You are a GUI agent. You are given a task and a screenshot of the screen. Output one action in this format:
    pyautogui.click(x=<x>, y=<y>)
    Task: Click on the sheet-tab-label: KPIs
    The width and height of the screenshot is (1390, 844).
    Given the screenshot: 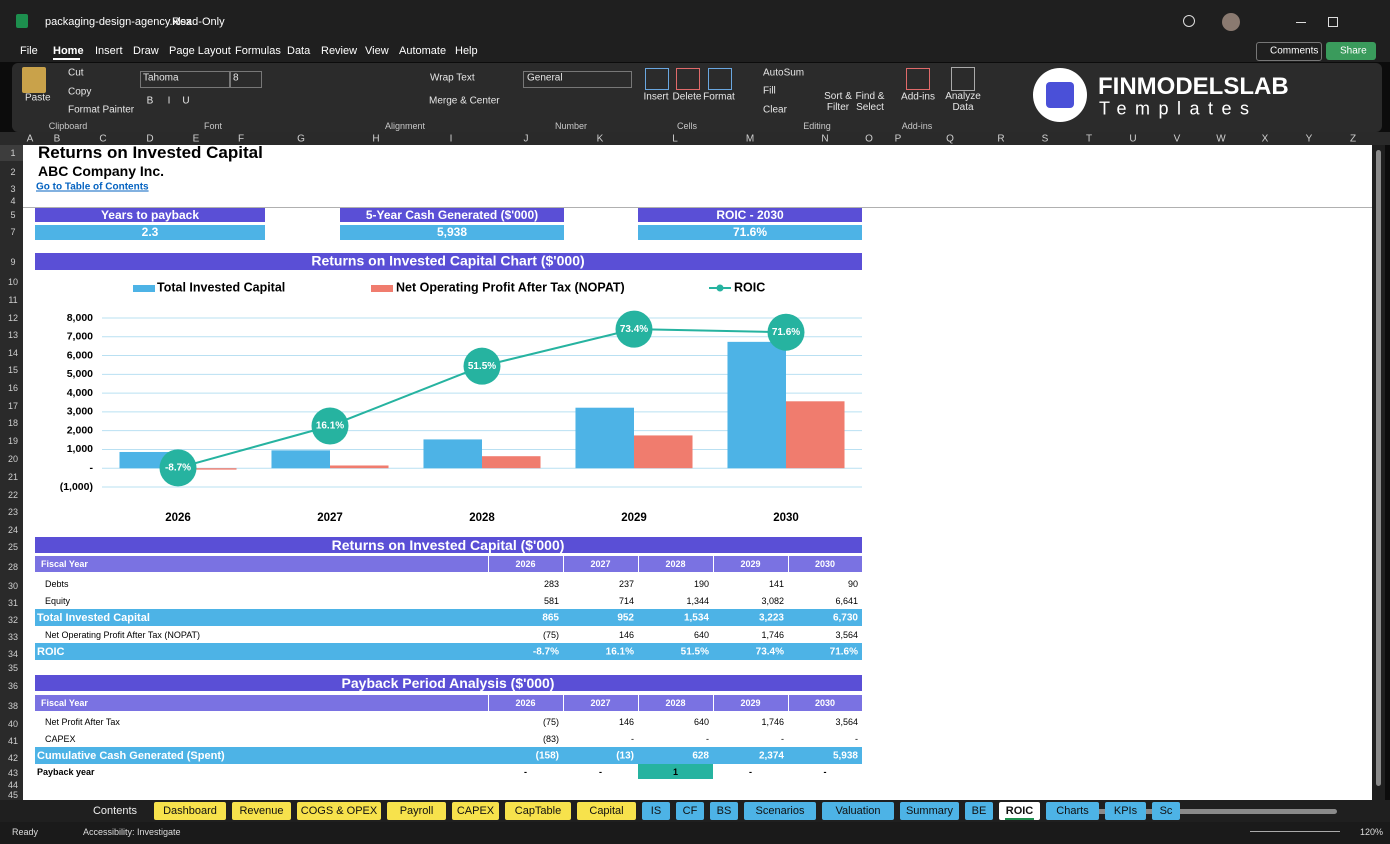 What is the action you would take?
    pyautogui.click(x=1125, y=811)
    